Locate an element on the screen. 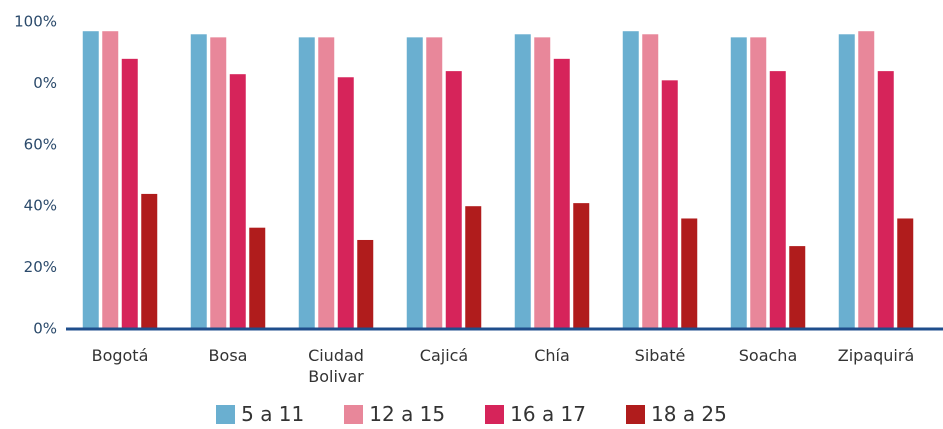 This screenshot has width=943, height=429. legend-label: 5 a 11 is located at coordinates (273, 414).